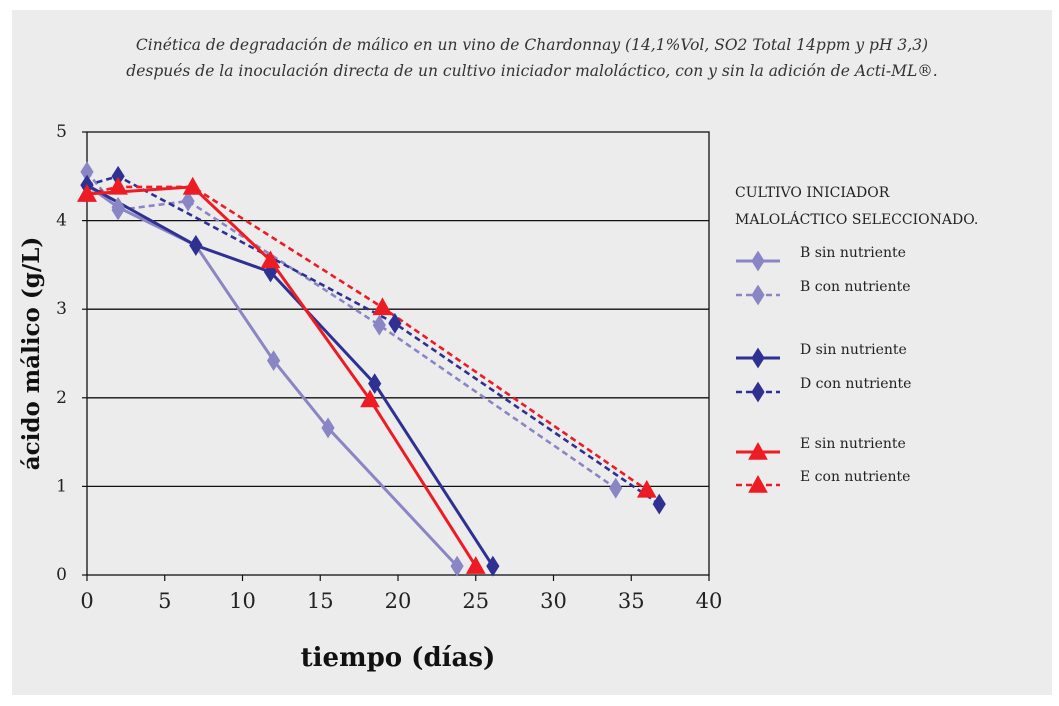  I want to click on legend-label-6: E con nutriente, so click(855, 477).